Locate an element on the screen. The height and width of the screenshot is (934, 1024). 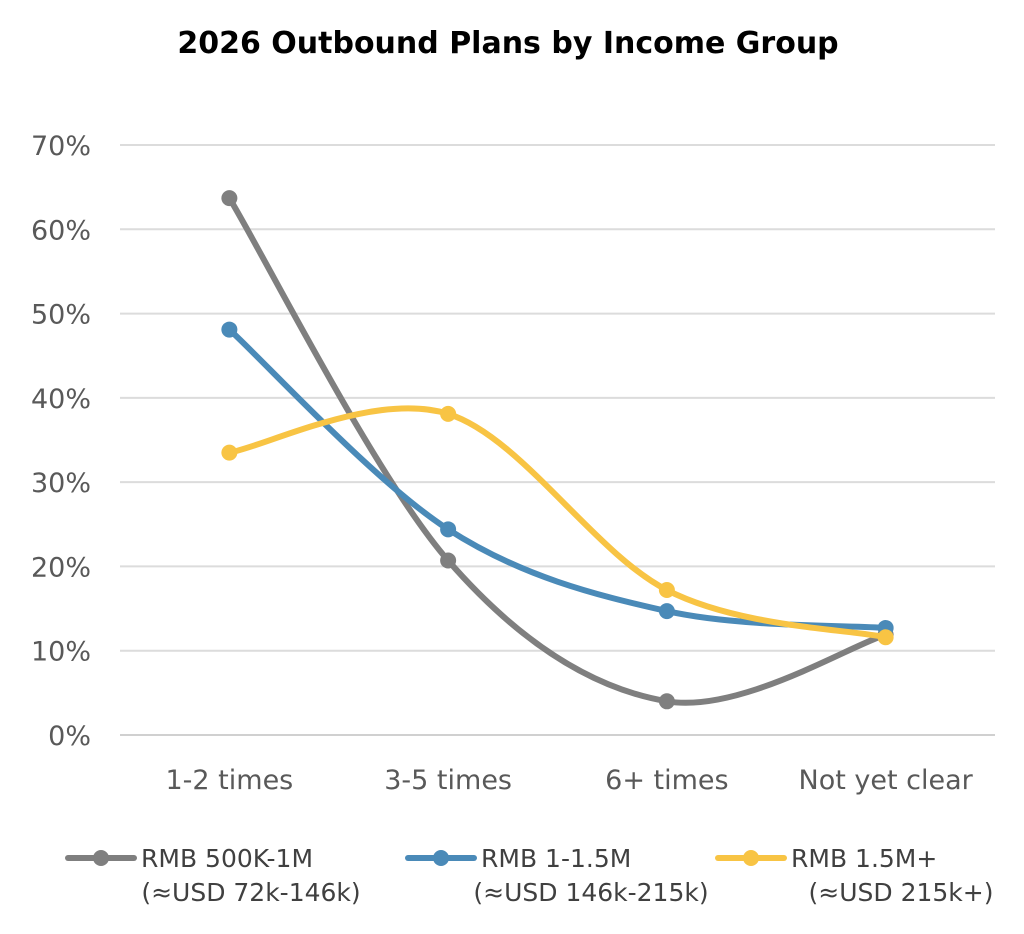
y-tick-label: 70% is located at coordinates (61, 146).